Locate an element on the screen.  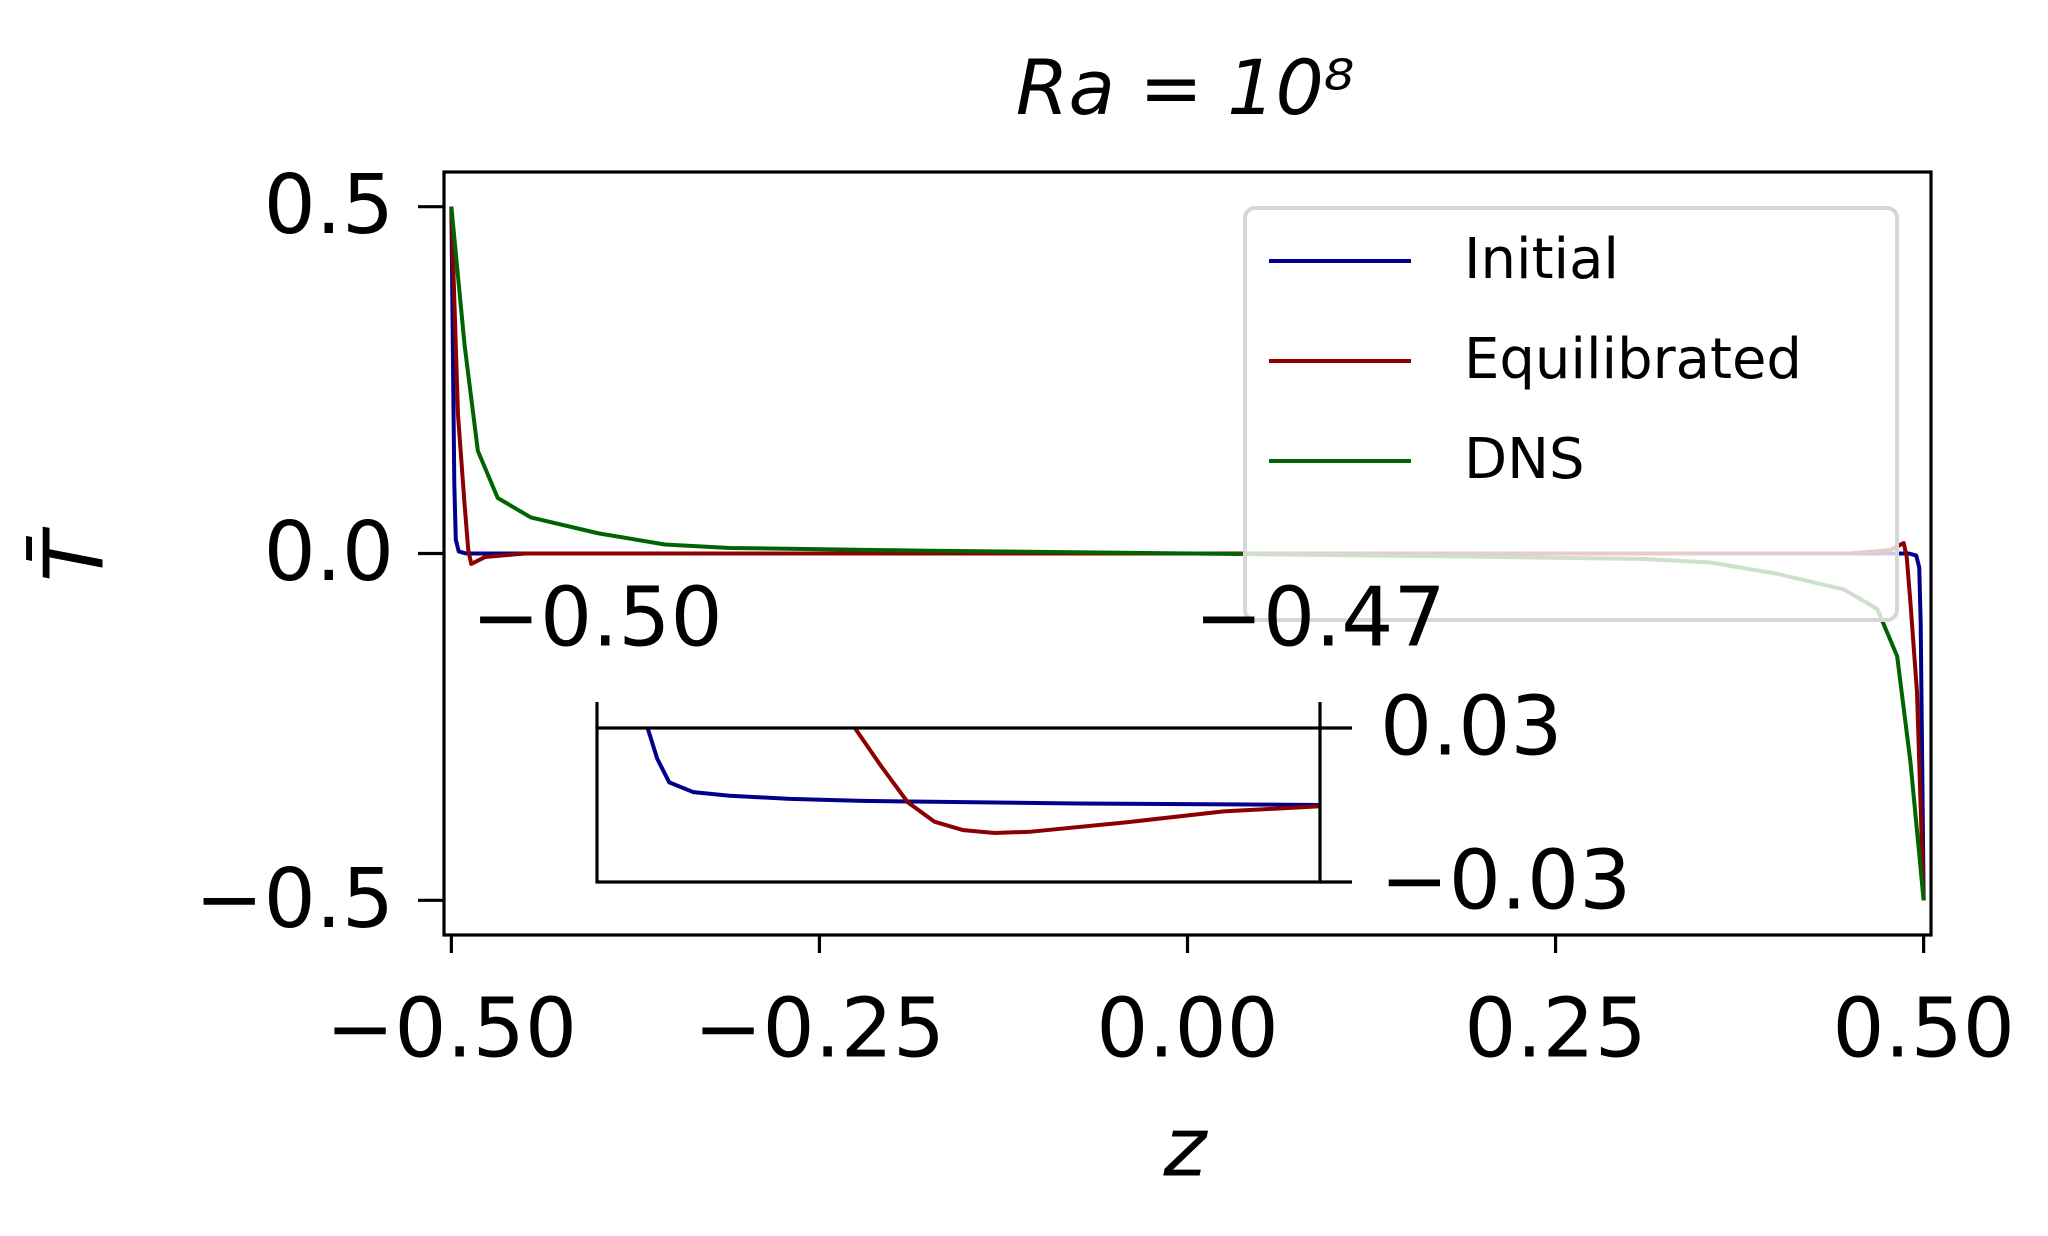
chart-title: Ra = 10⁸ is located at coordinates (1185, 87).